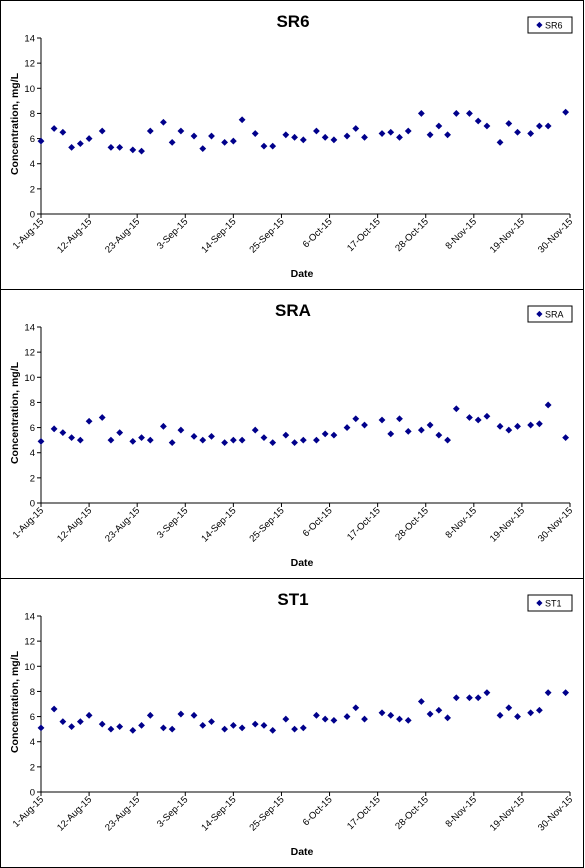 The image size is (585, 868). What do you see at coordinates (218, 524) in the screenshot?
I see `x-tick-label: 14-Sep-15` at bounding box center [218, 524].